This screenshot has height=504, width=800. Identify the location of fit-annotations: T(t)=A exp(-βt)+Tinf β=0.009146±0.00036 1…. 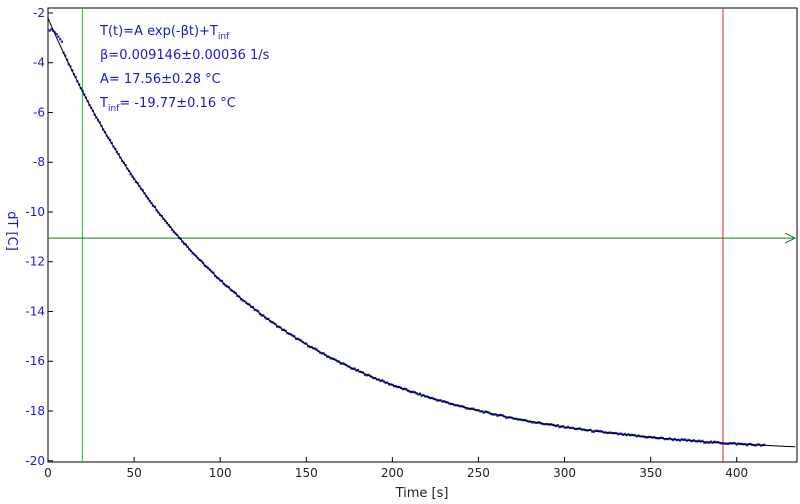
(184, 69).